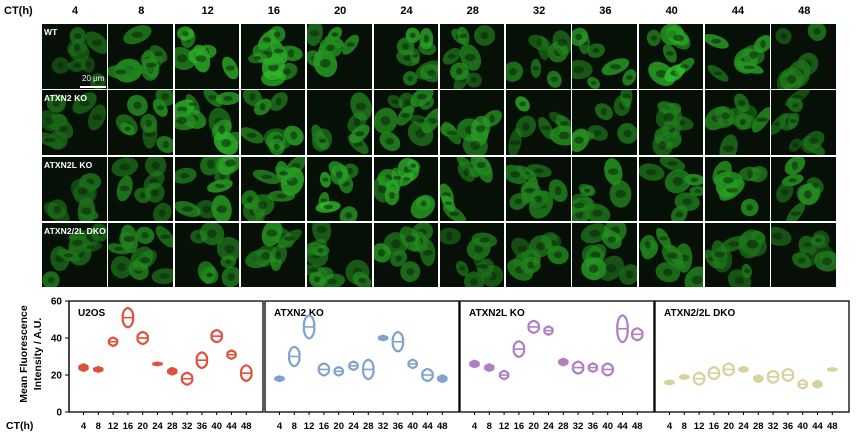 This screenshot has height=440, width=857. Describe the element at coordinates (563, 426) in the screenshot. I see `x-tick-label: 28` at that location.